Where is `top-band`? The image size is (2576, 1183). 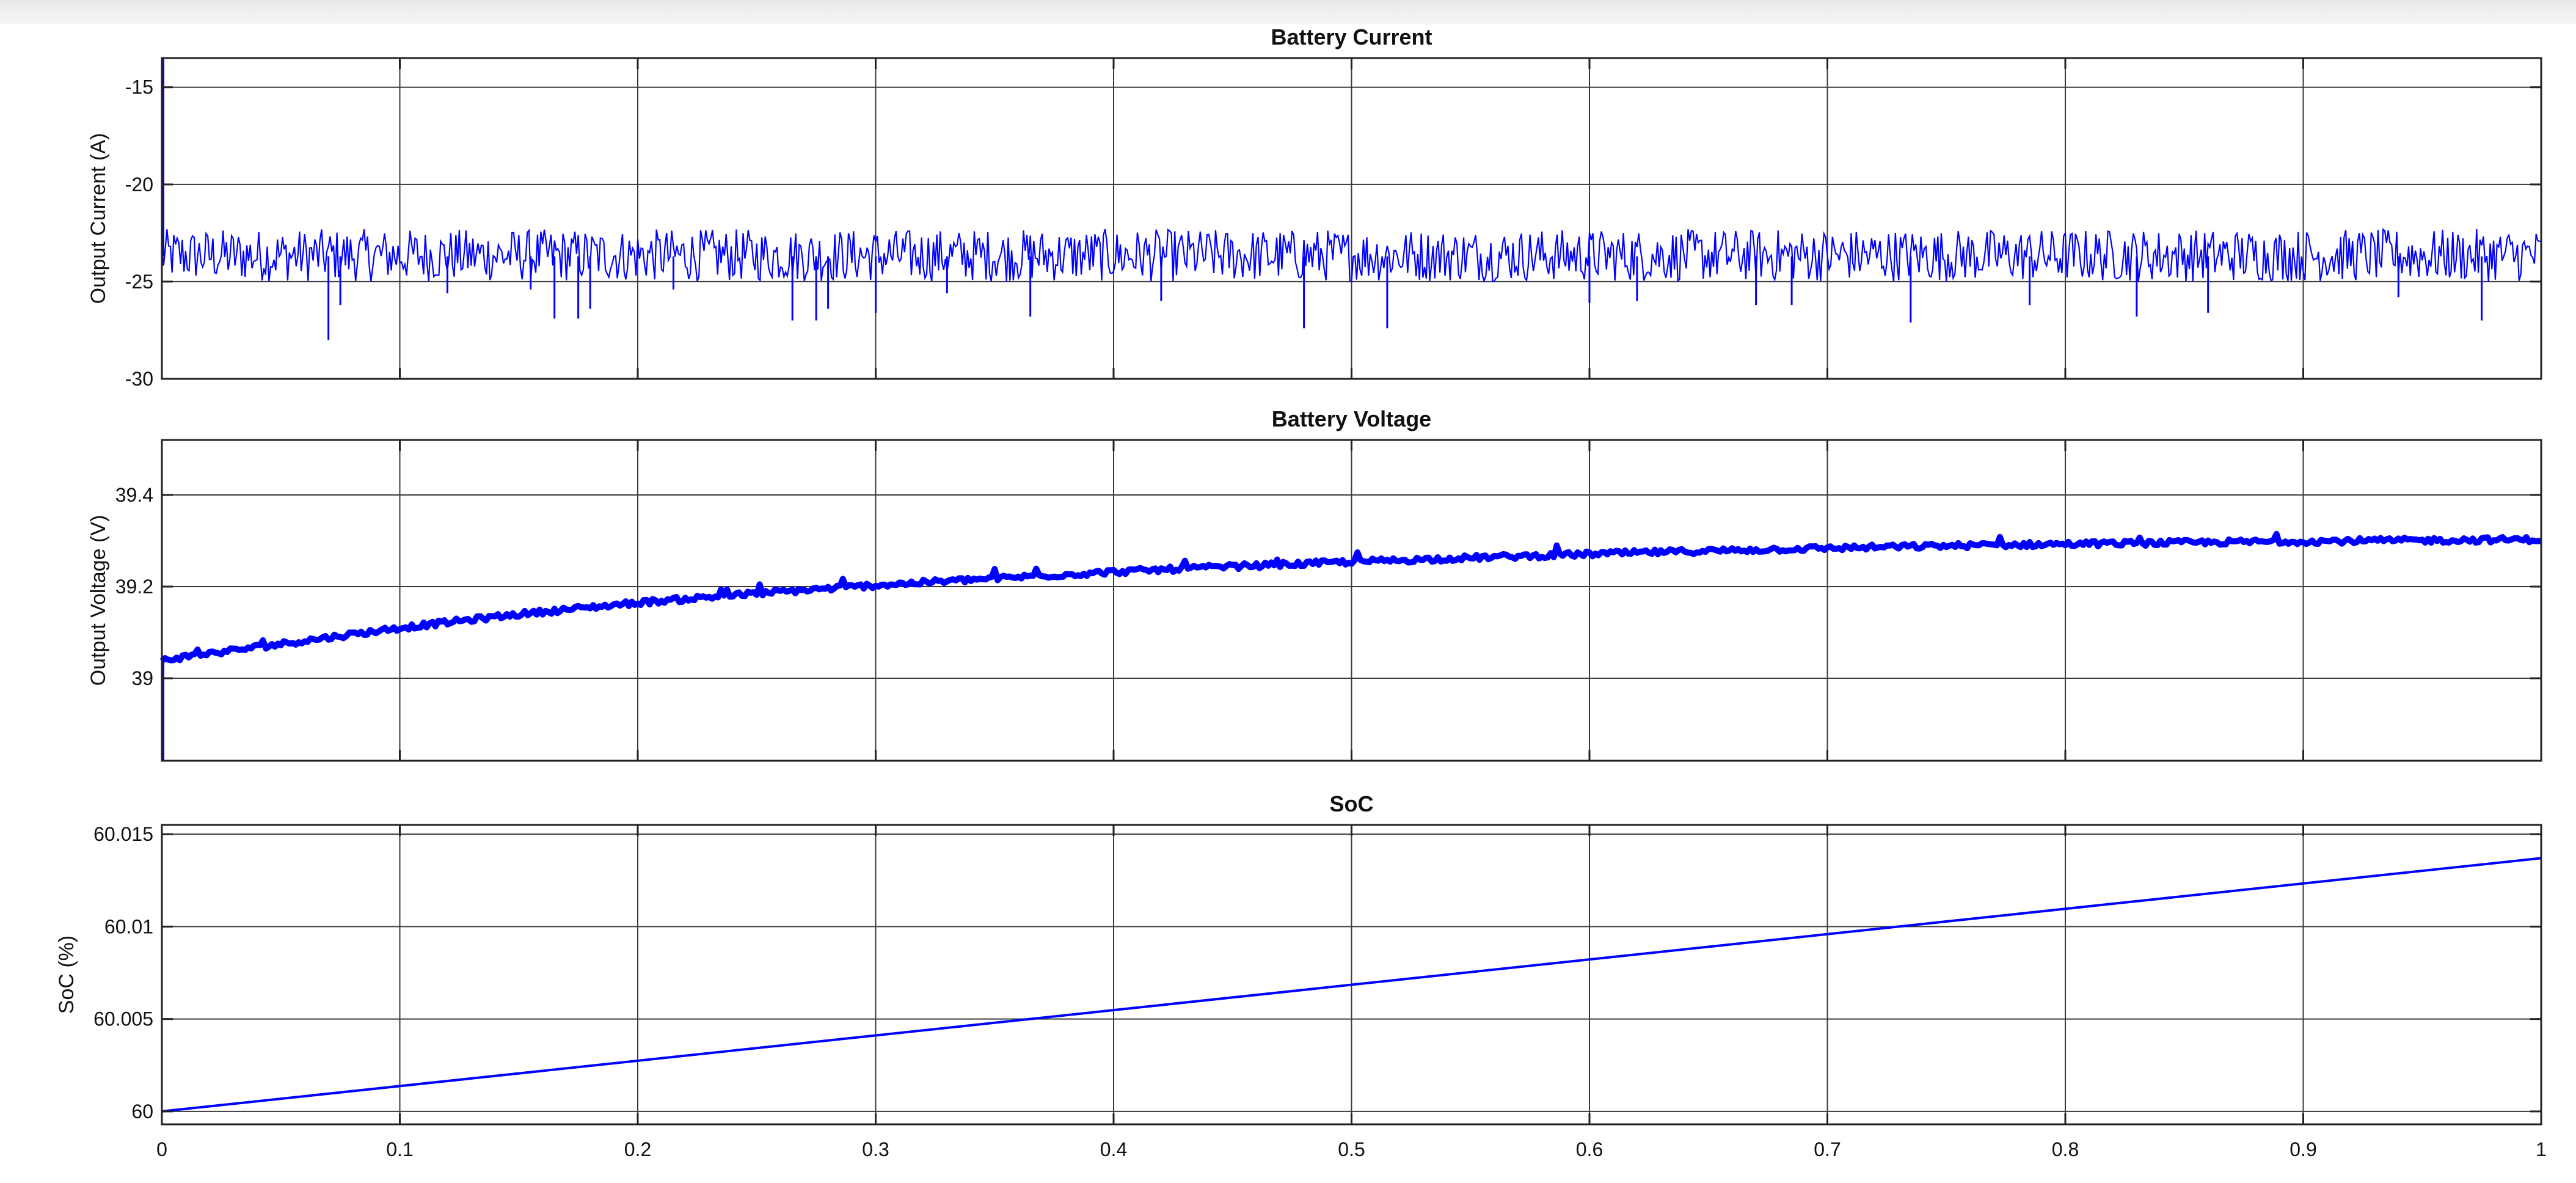
top-band is located at coordinates (1288, 12).